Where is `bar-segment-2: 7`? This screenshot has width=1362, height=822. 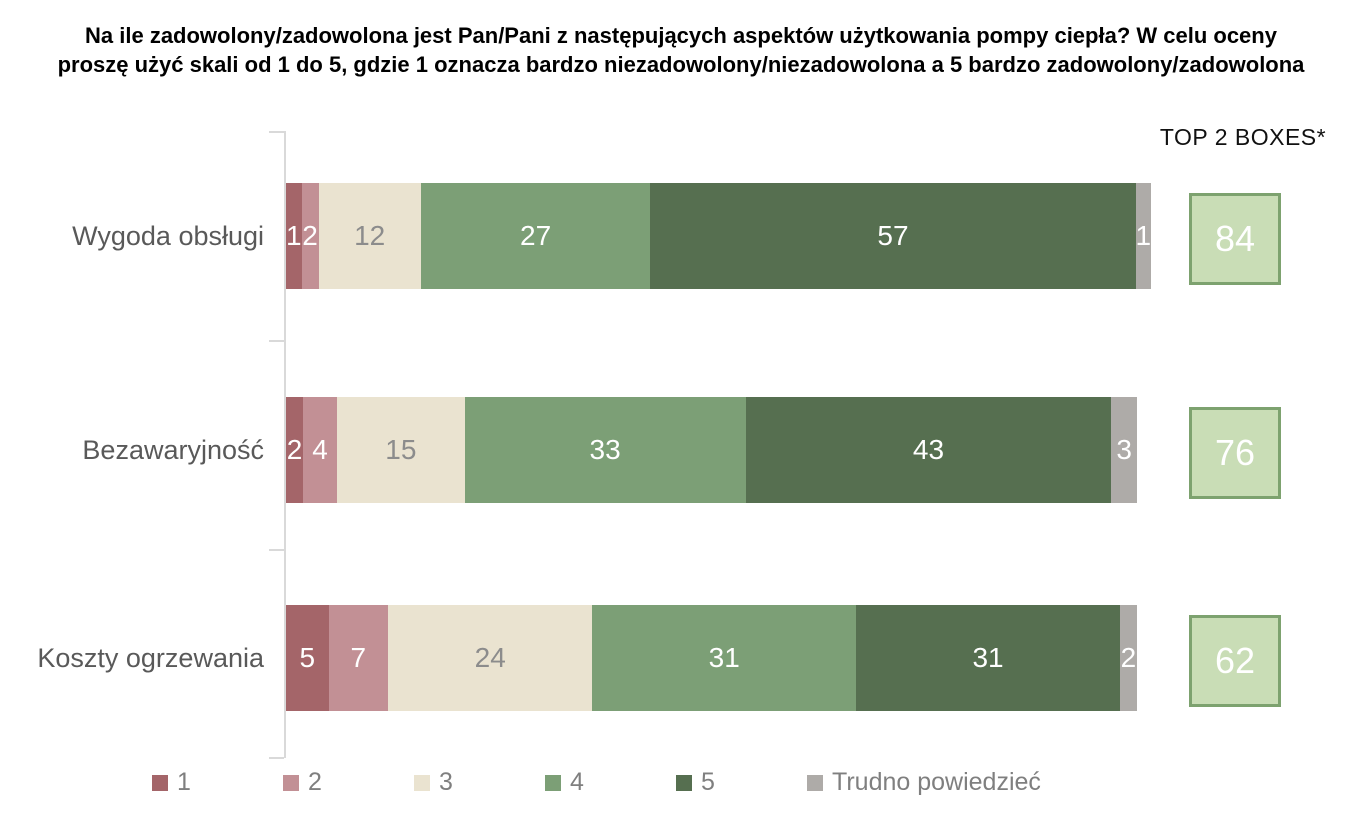
bar-segment-2: 7 is located at coordinates (358, 658).